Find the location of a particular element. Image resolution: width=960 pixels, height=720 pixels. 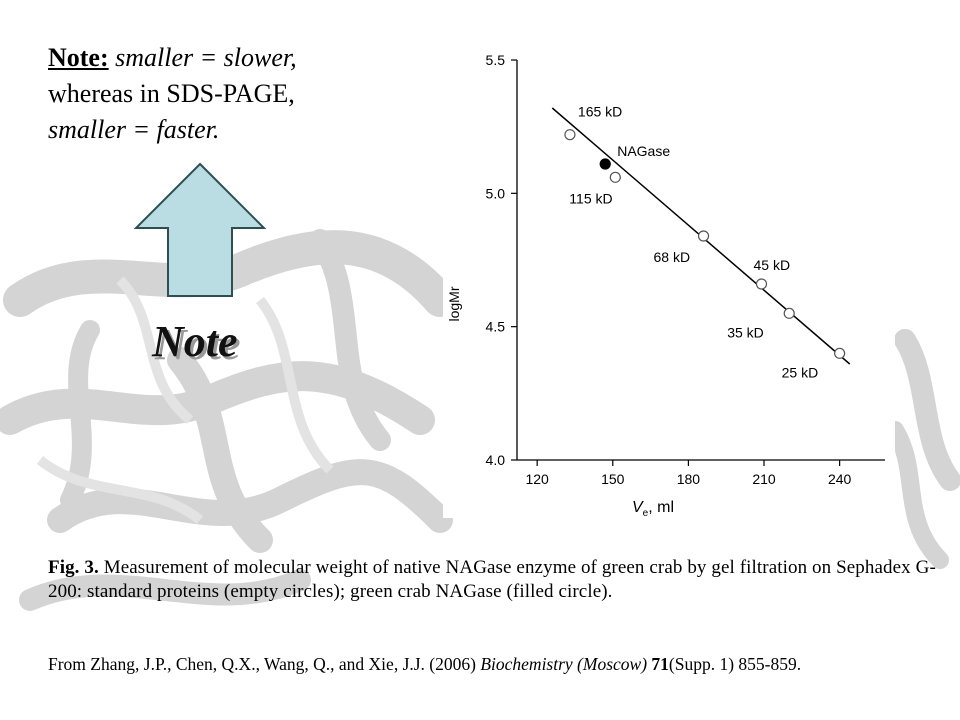

y-tick-label: 4.0 is located at coordinates (496, 460).